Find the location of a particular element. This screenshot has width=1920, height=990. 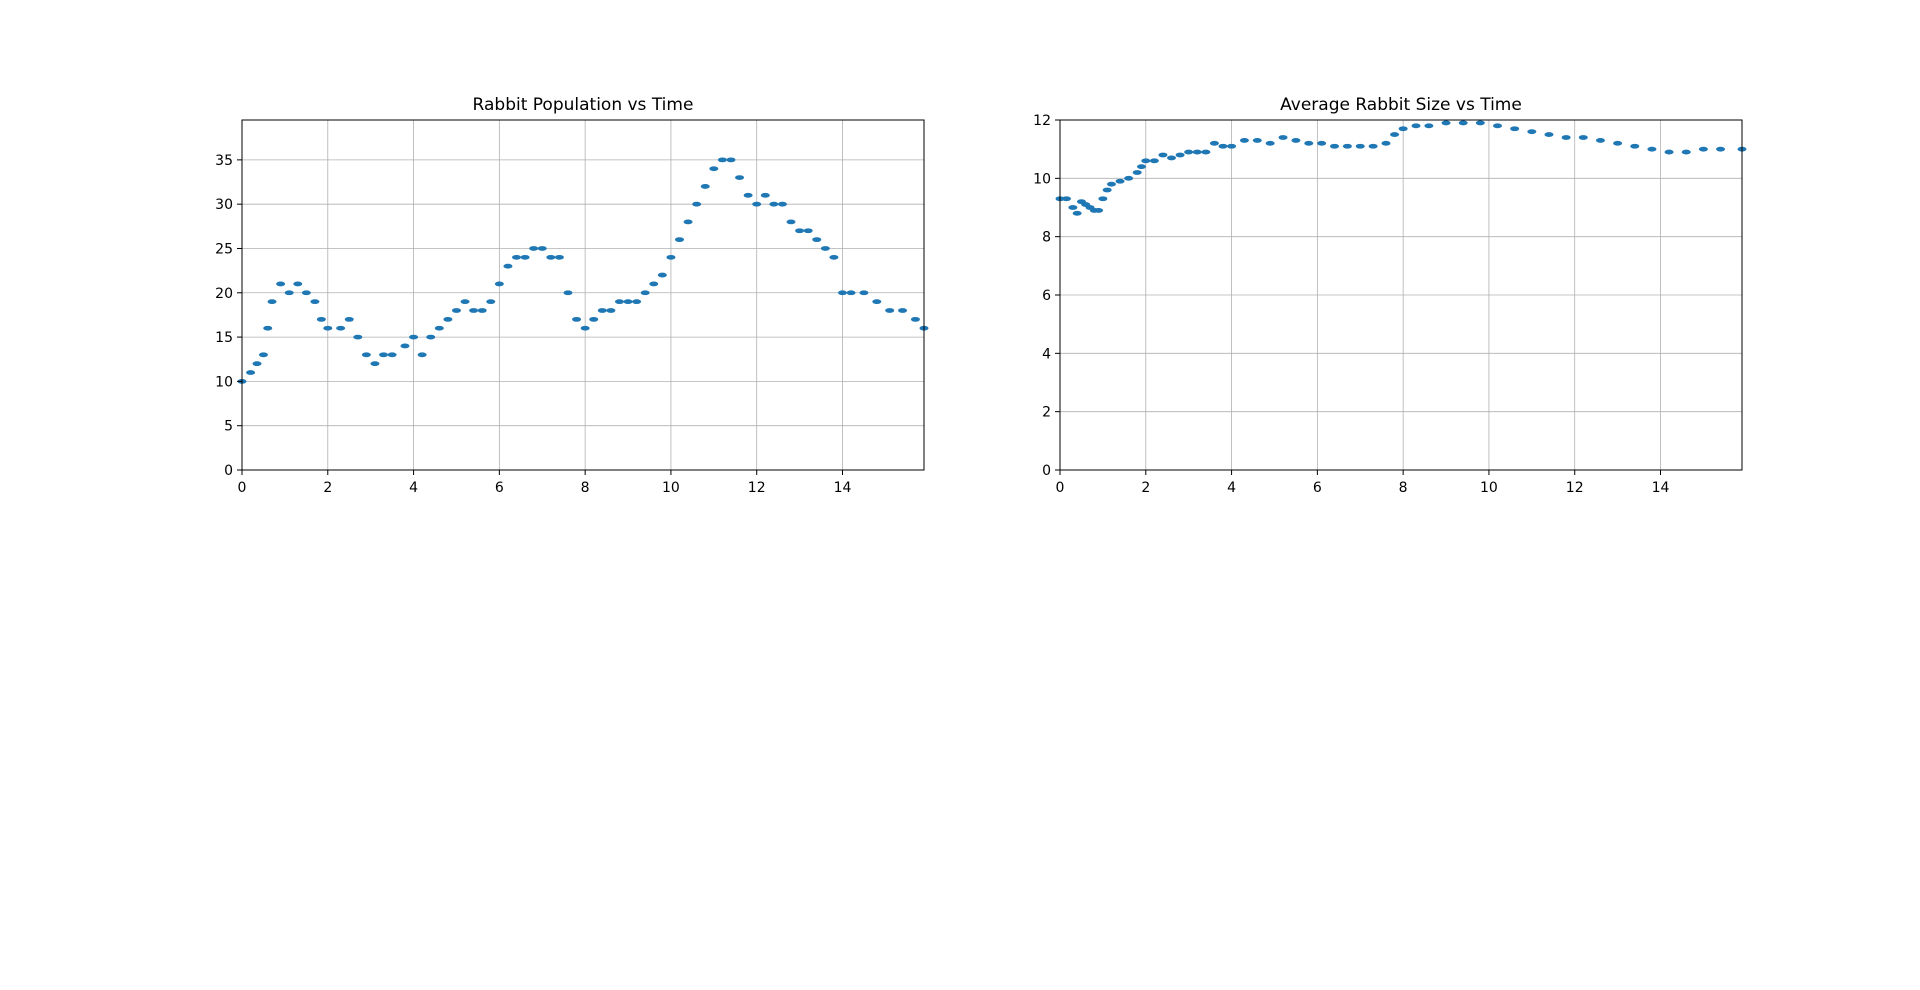

size-xtick-label: 0 is located at coordinates (1060, 488).